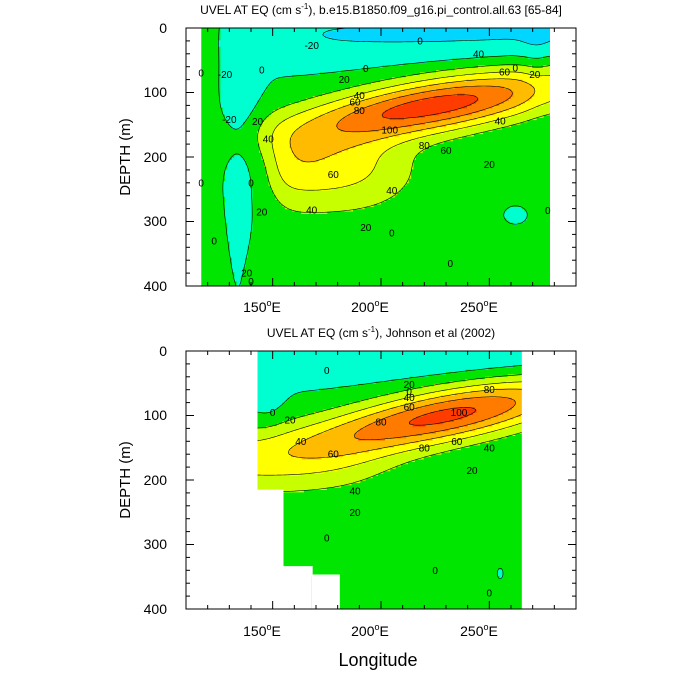 The image size is (700, 700). What do you see at coordinates (311, 571) in the screenshot?
I see `missing-data-edge` at bounding box center [311, 571].